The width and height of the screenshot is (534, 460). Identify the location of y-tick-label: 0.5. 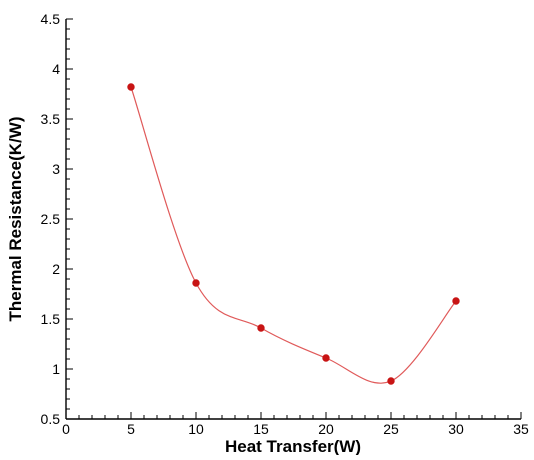
(51, 419).